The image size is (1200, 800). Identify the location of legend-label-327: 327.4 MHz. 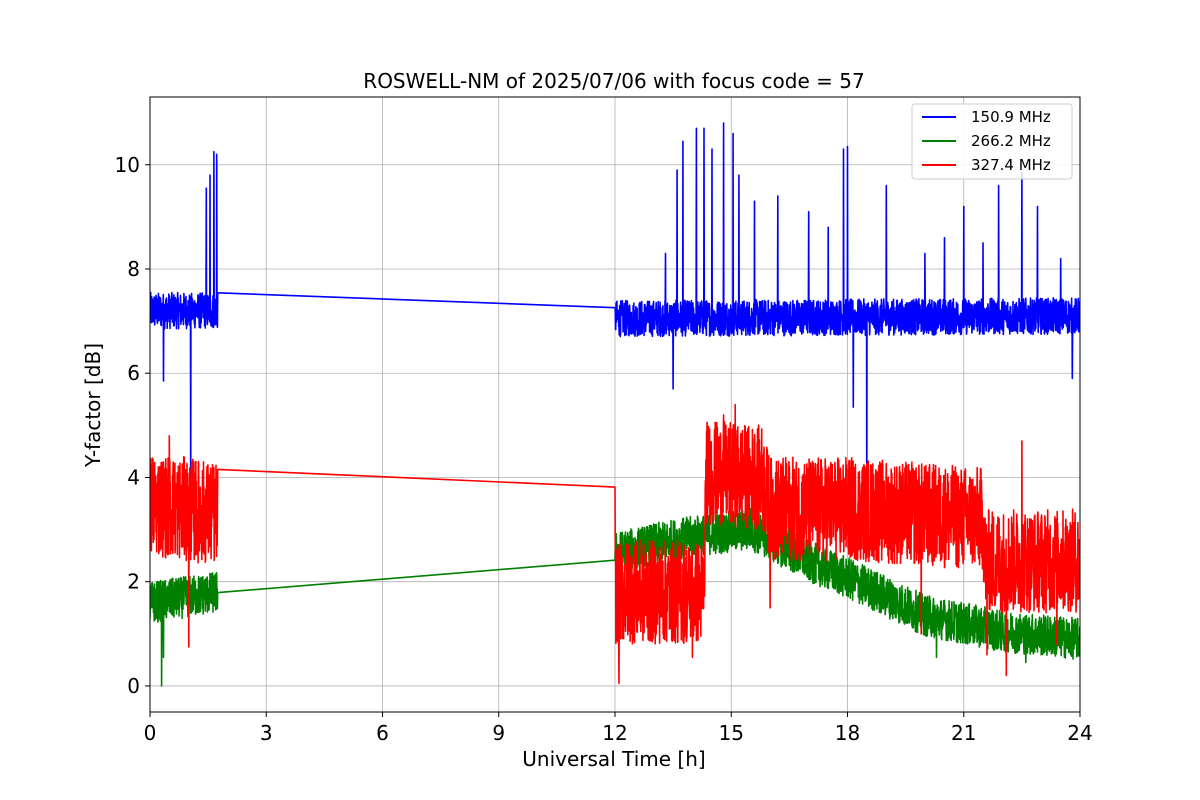
(1011, 165).